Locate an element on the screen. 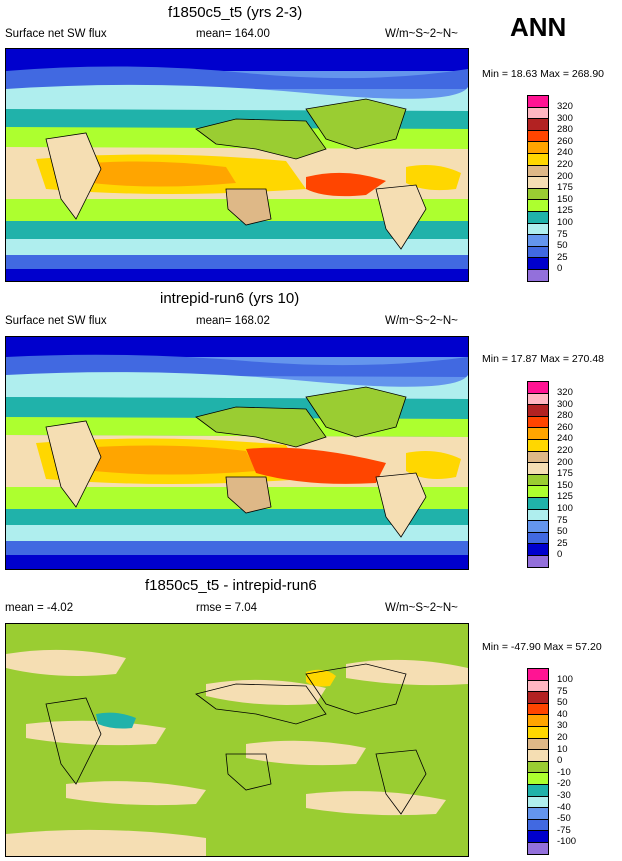 The width and height of the screenshot is (622, 861). panel2-colorbar-label: 25 is located at coordinates (562, 543).